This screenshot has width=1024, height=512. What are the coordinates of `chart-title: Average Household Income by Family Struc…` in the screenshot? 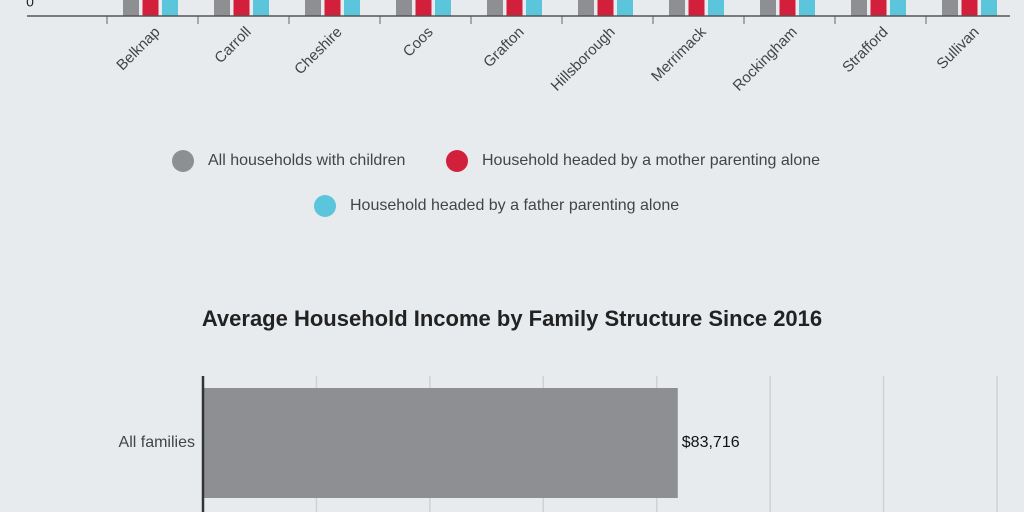 It's located at (512, 318).